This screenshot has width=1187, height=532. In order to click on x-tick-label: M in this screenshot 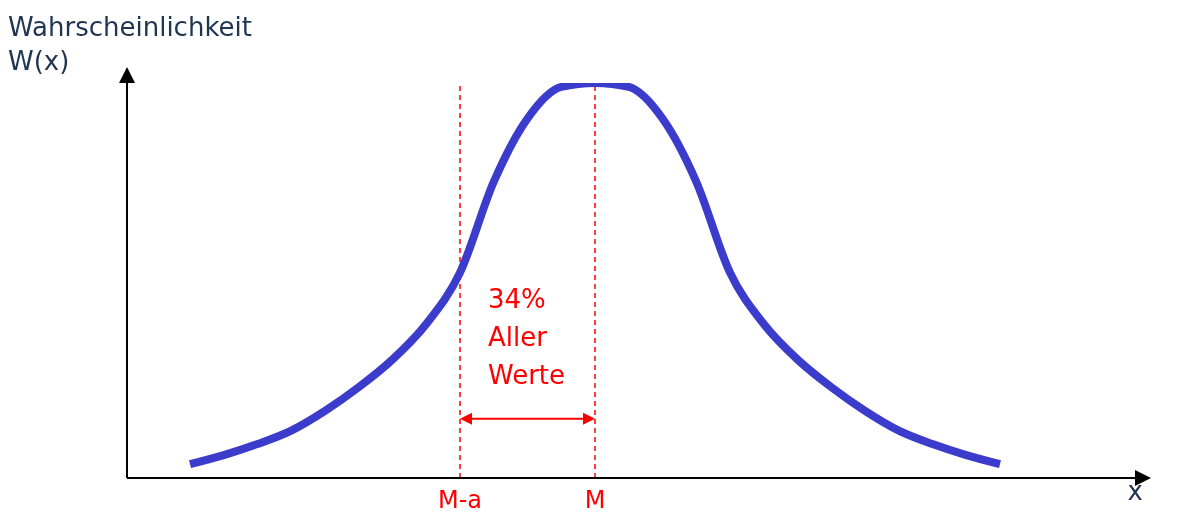, I will do `click(595, 500)`.